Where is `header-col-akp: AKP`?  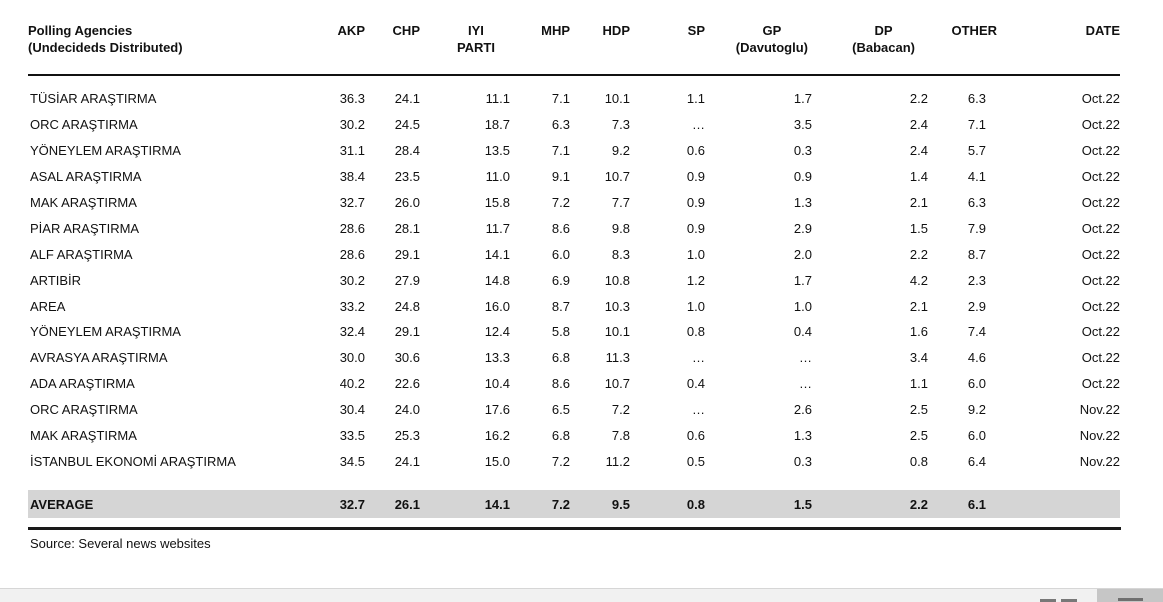
header-col-akp: AKP is located at coordinates (336, 46).